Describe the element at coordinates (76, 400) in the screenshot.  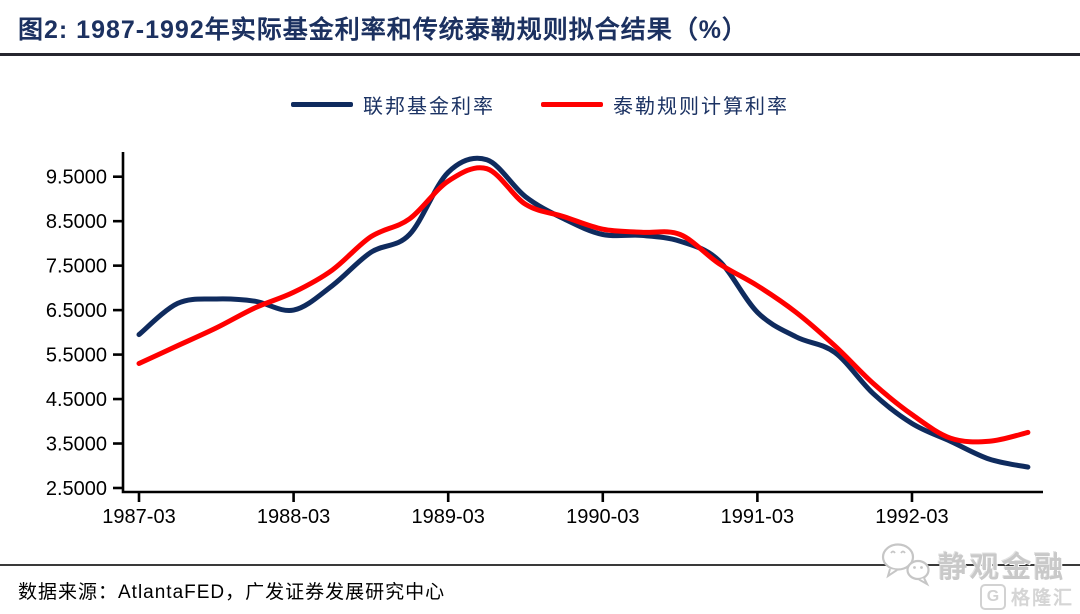
I see `y-axis-tick-label: 4.5000` at that location.